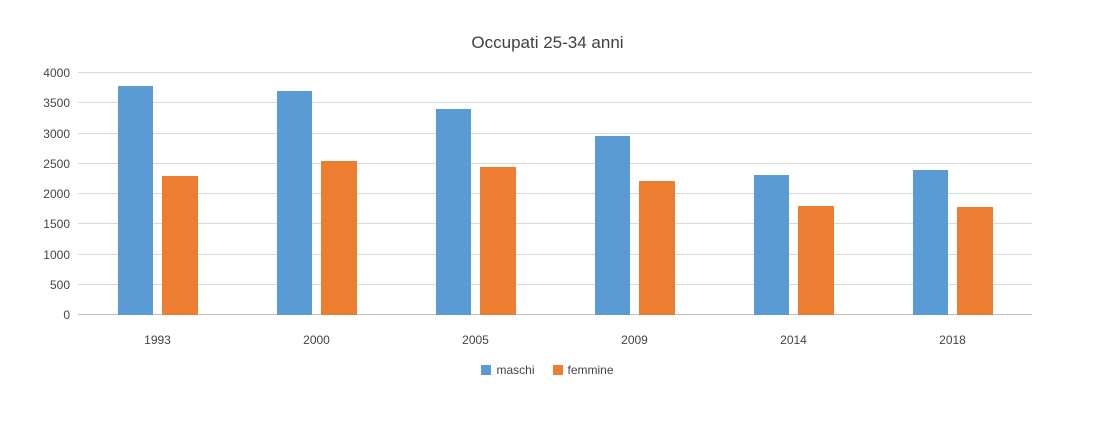  I want to click on legend-item-maschi: maschi, so click(508, 370).